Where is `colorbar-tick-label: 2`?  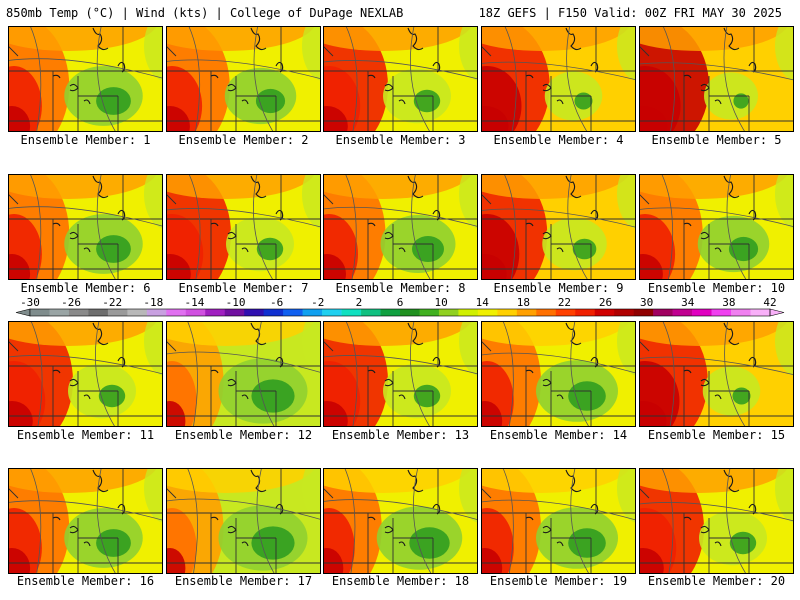
colorbar-tick-label: 2 is located at coordinates (359, 302).